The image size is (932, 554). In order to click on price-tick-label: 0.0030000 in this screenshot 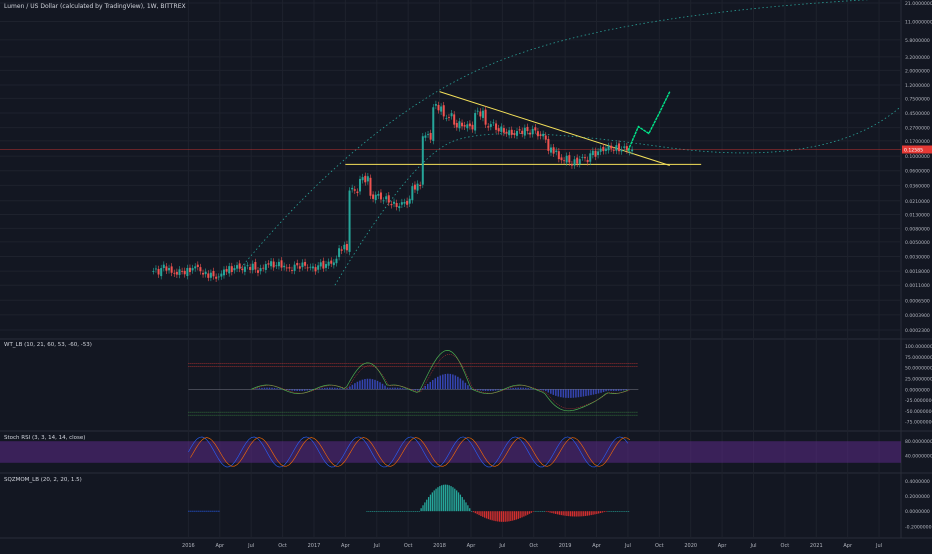, I will do `click(917, 257)`.